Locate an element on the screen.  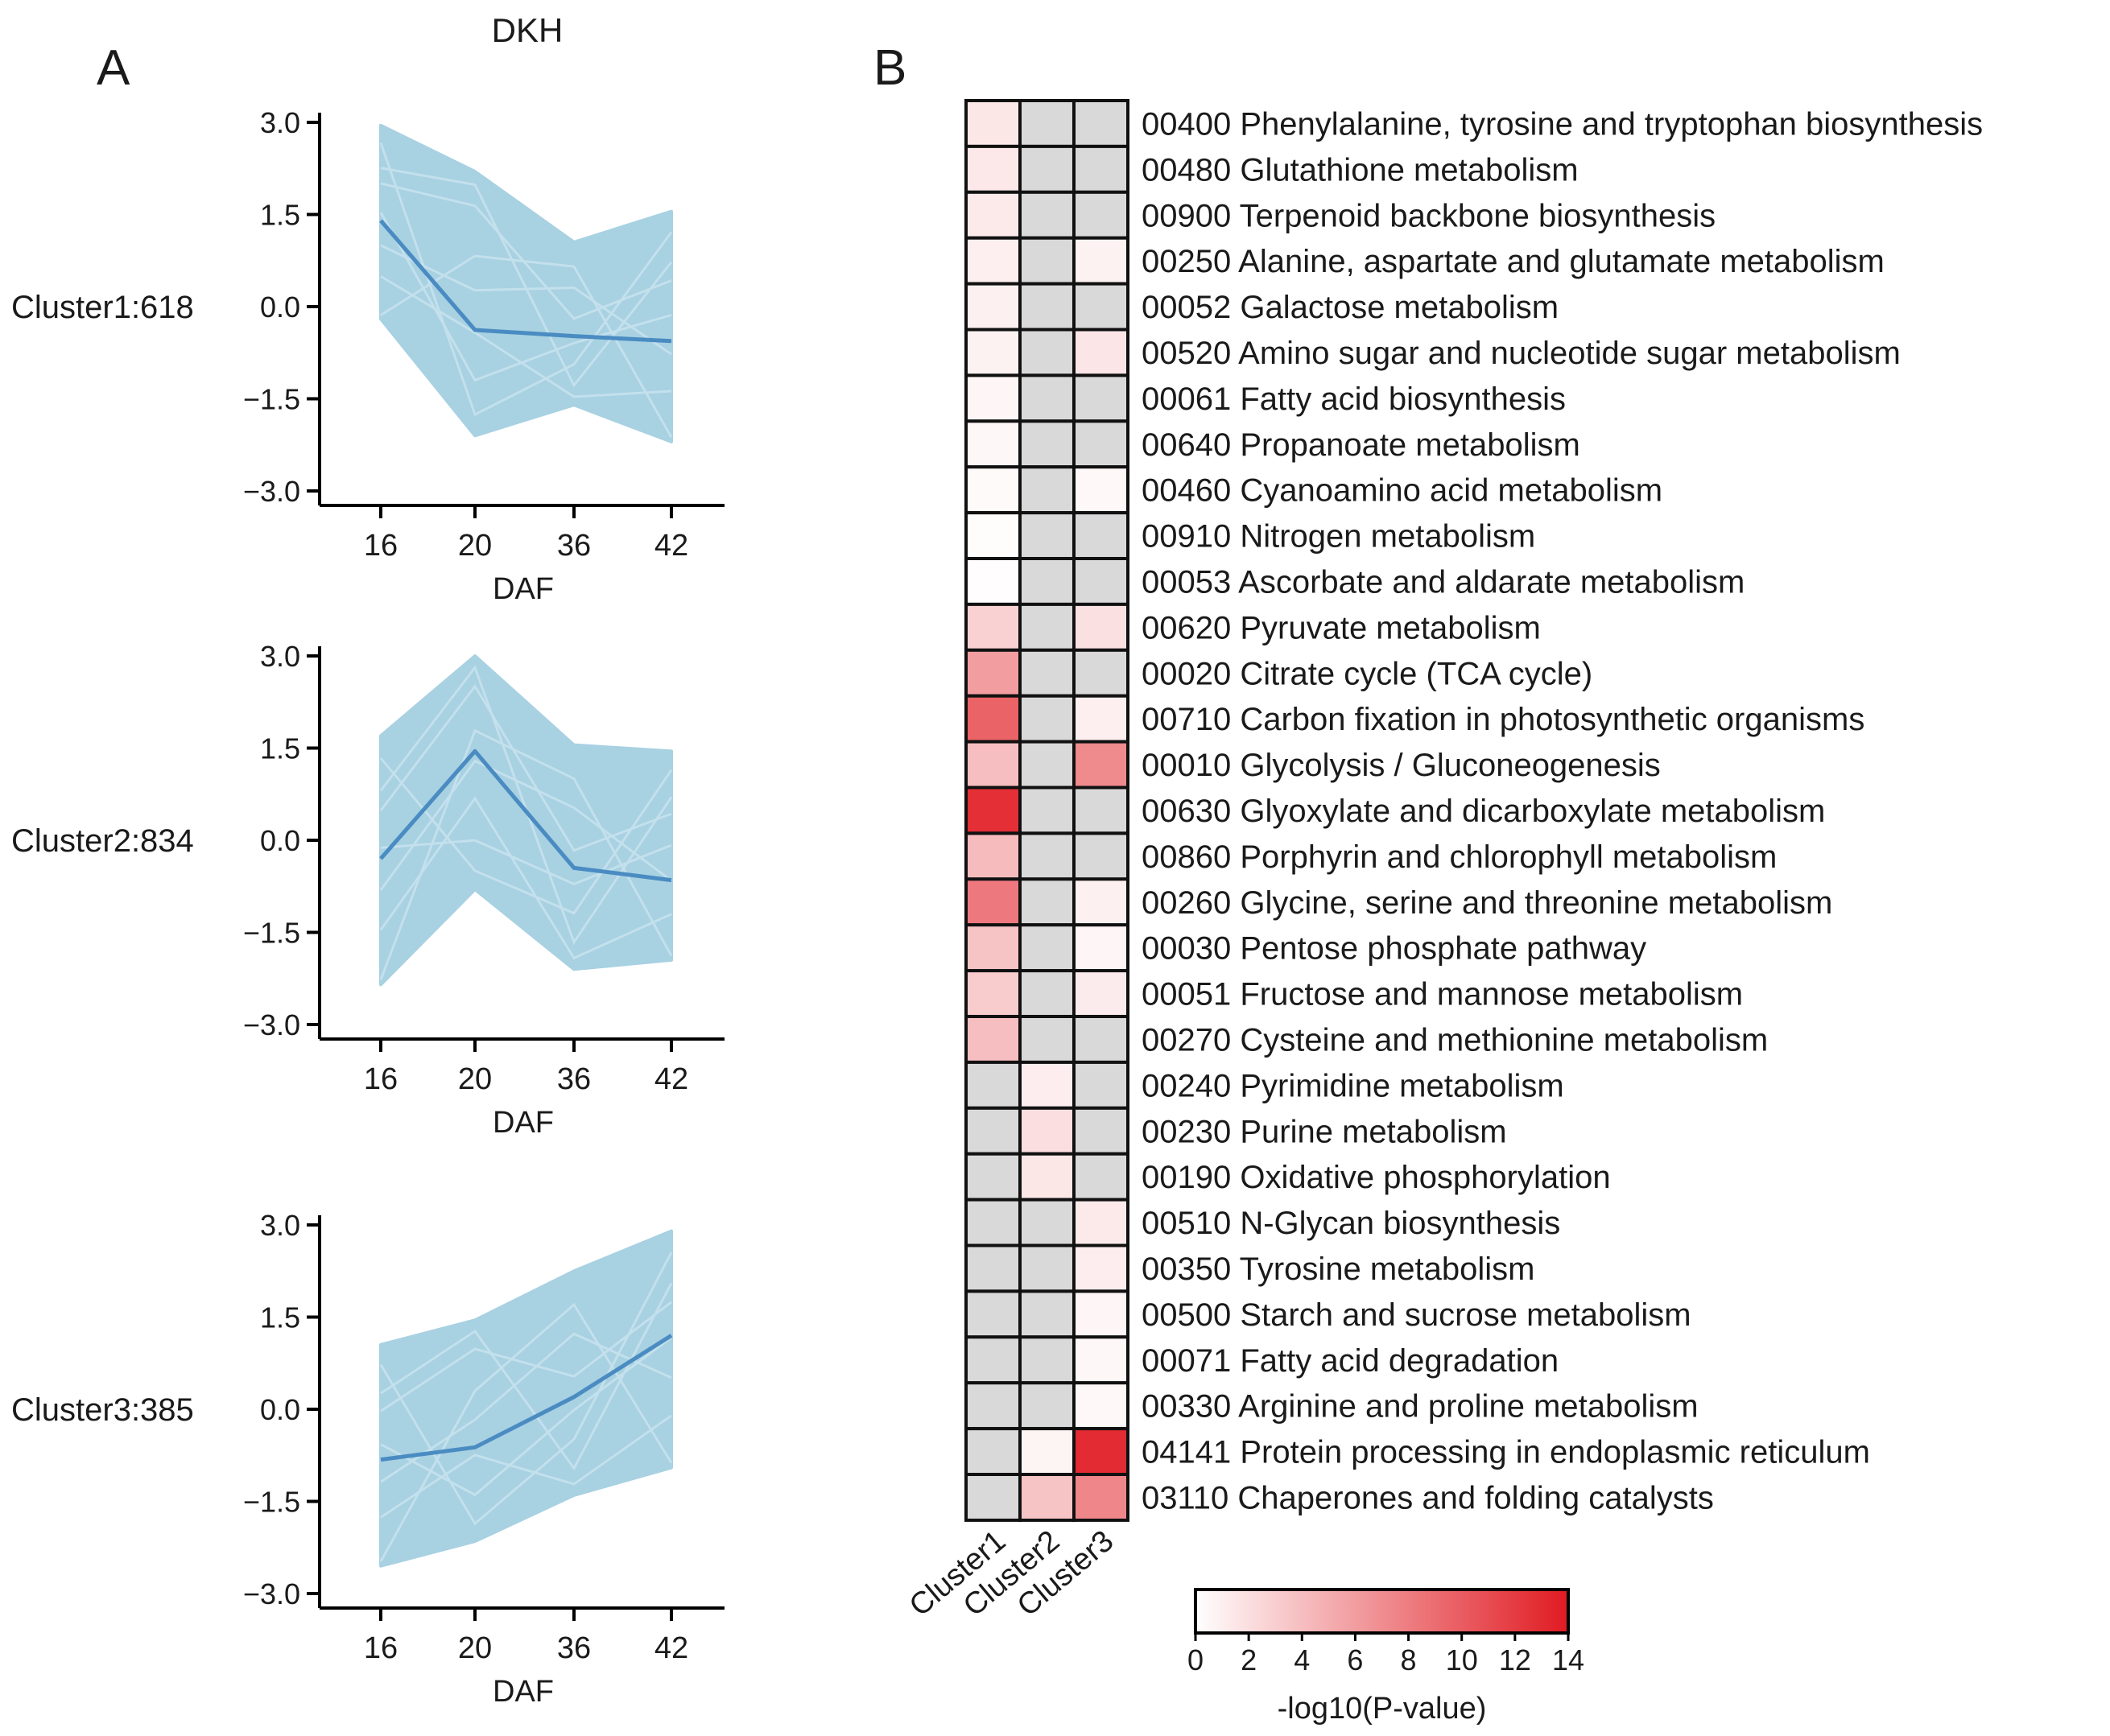
colorbar is located at coordinates (1382, 1611).